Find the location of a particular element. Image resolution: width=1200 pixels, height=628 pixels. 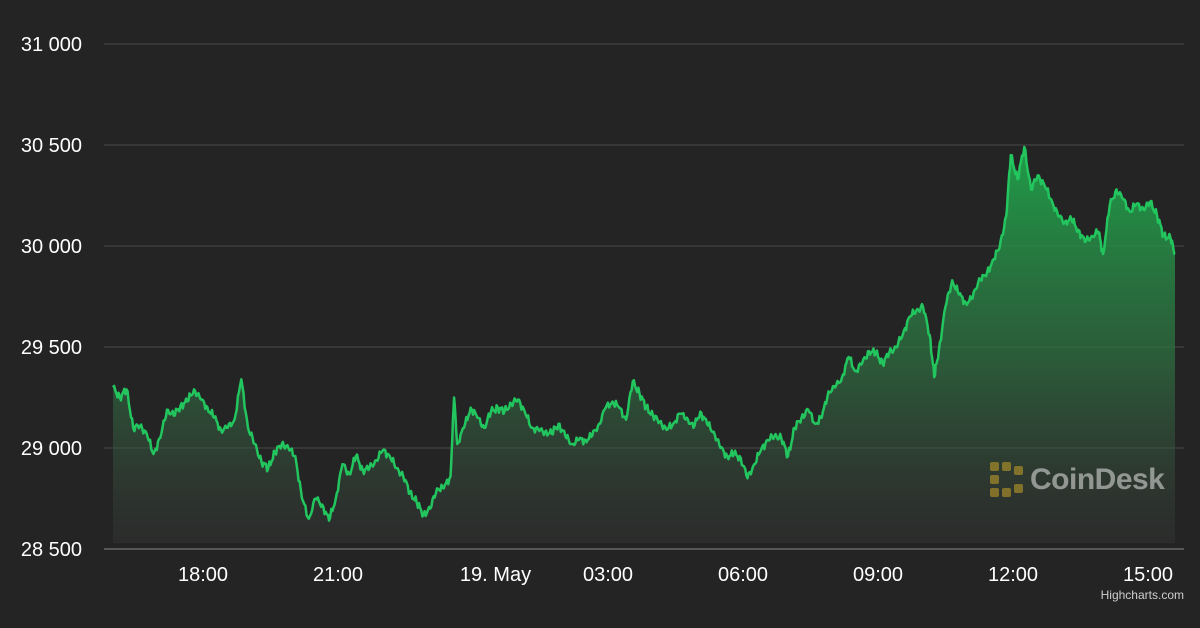

y-tick-label: 30 000 is located at coordinates (51, 247).